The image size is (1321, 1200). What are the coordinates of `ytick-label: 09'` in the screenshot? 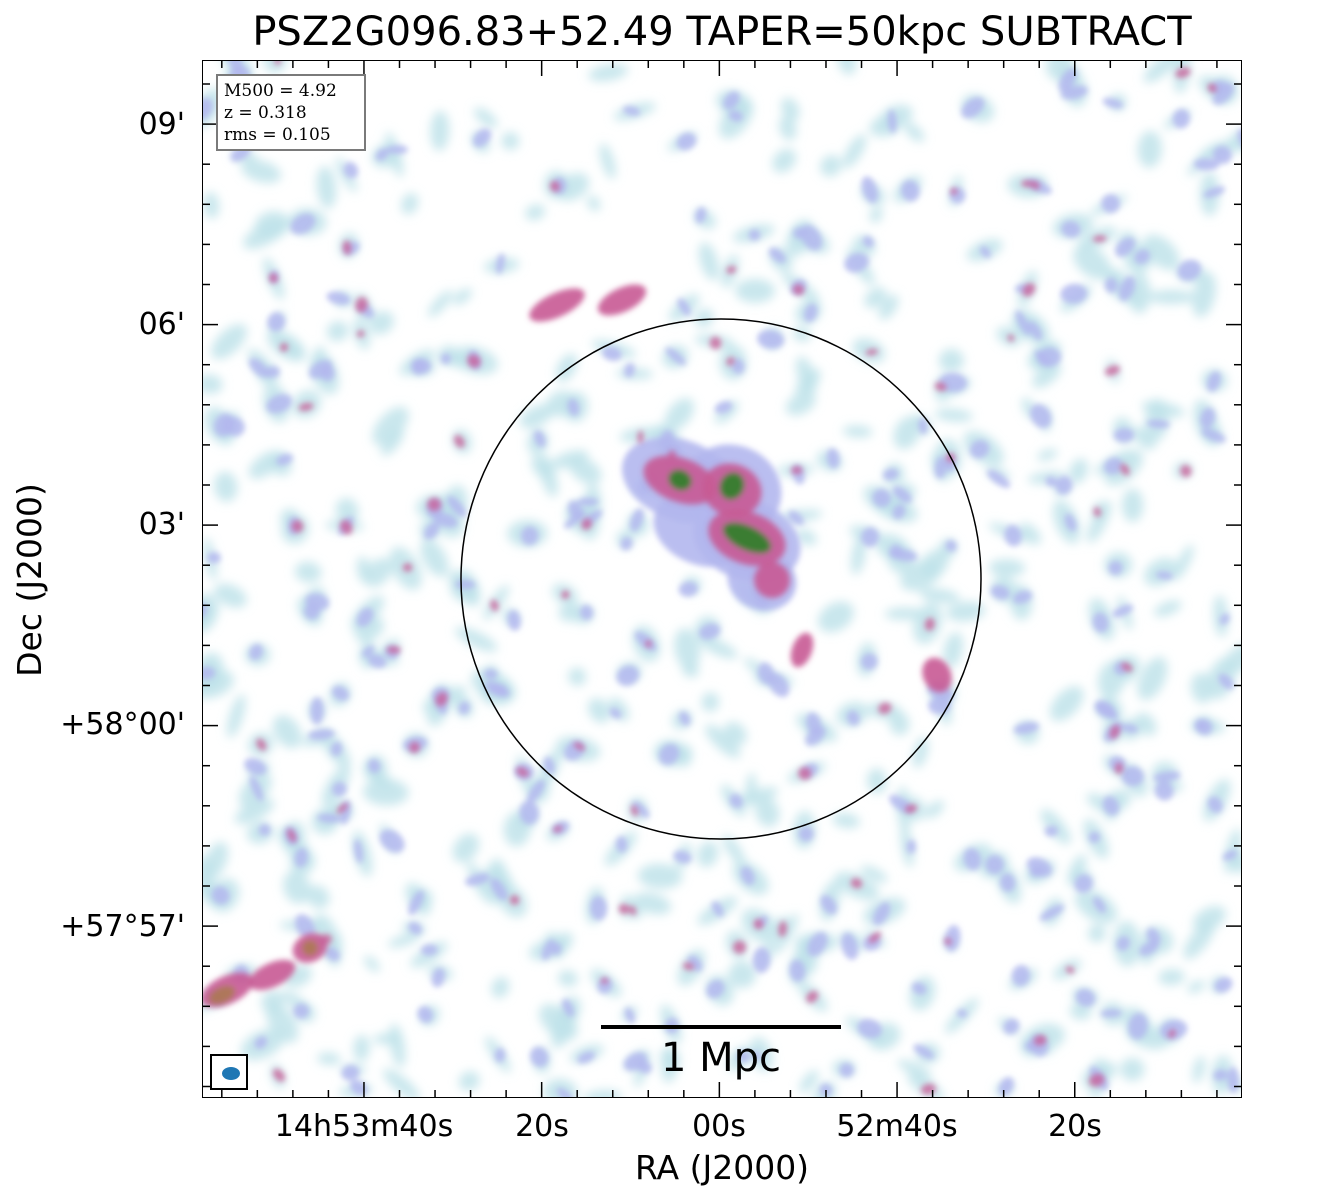 It's located at (161, 124).